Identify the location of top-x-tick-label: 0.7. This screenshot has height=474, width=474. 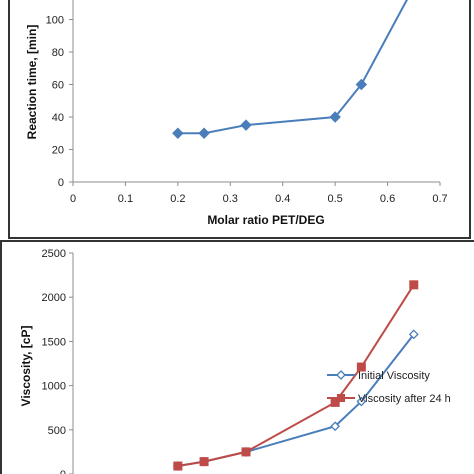
(439, 199).